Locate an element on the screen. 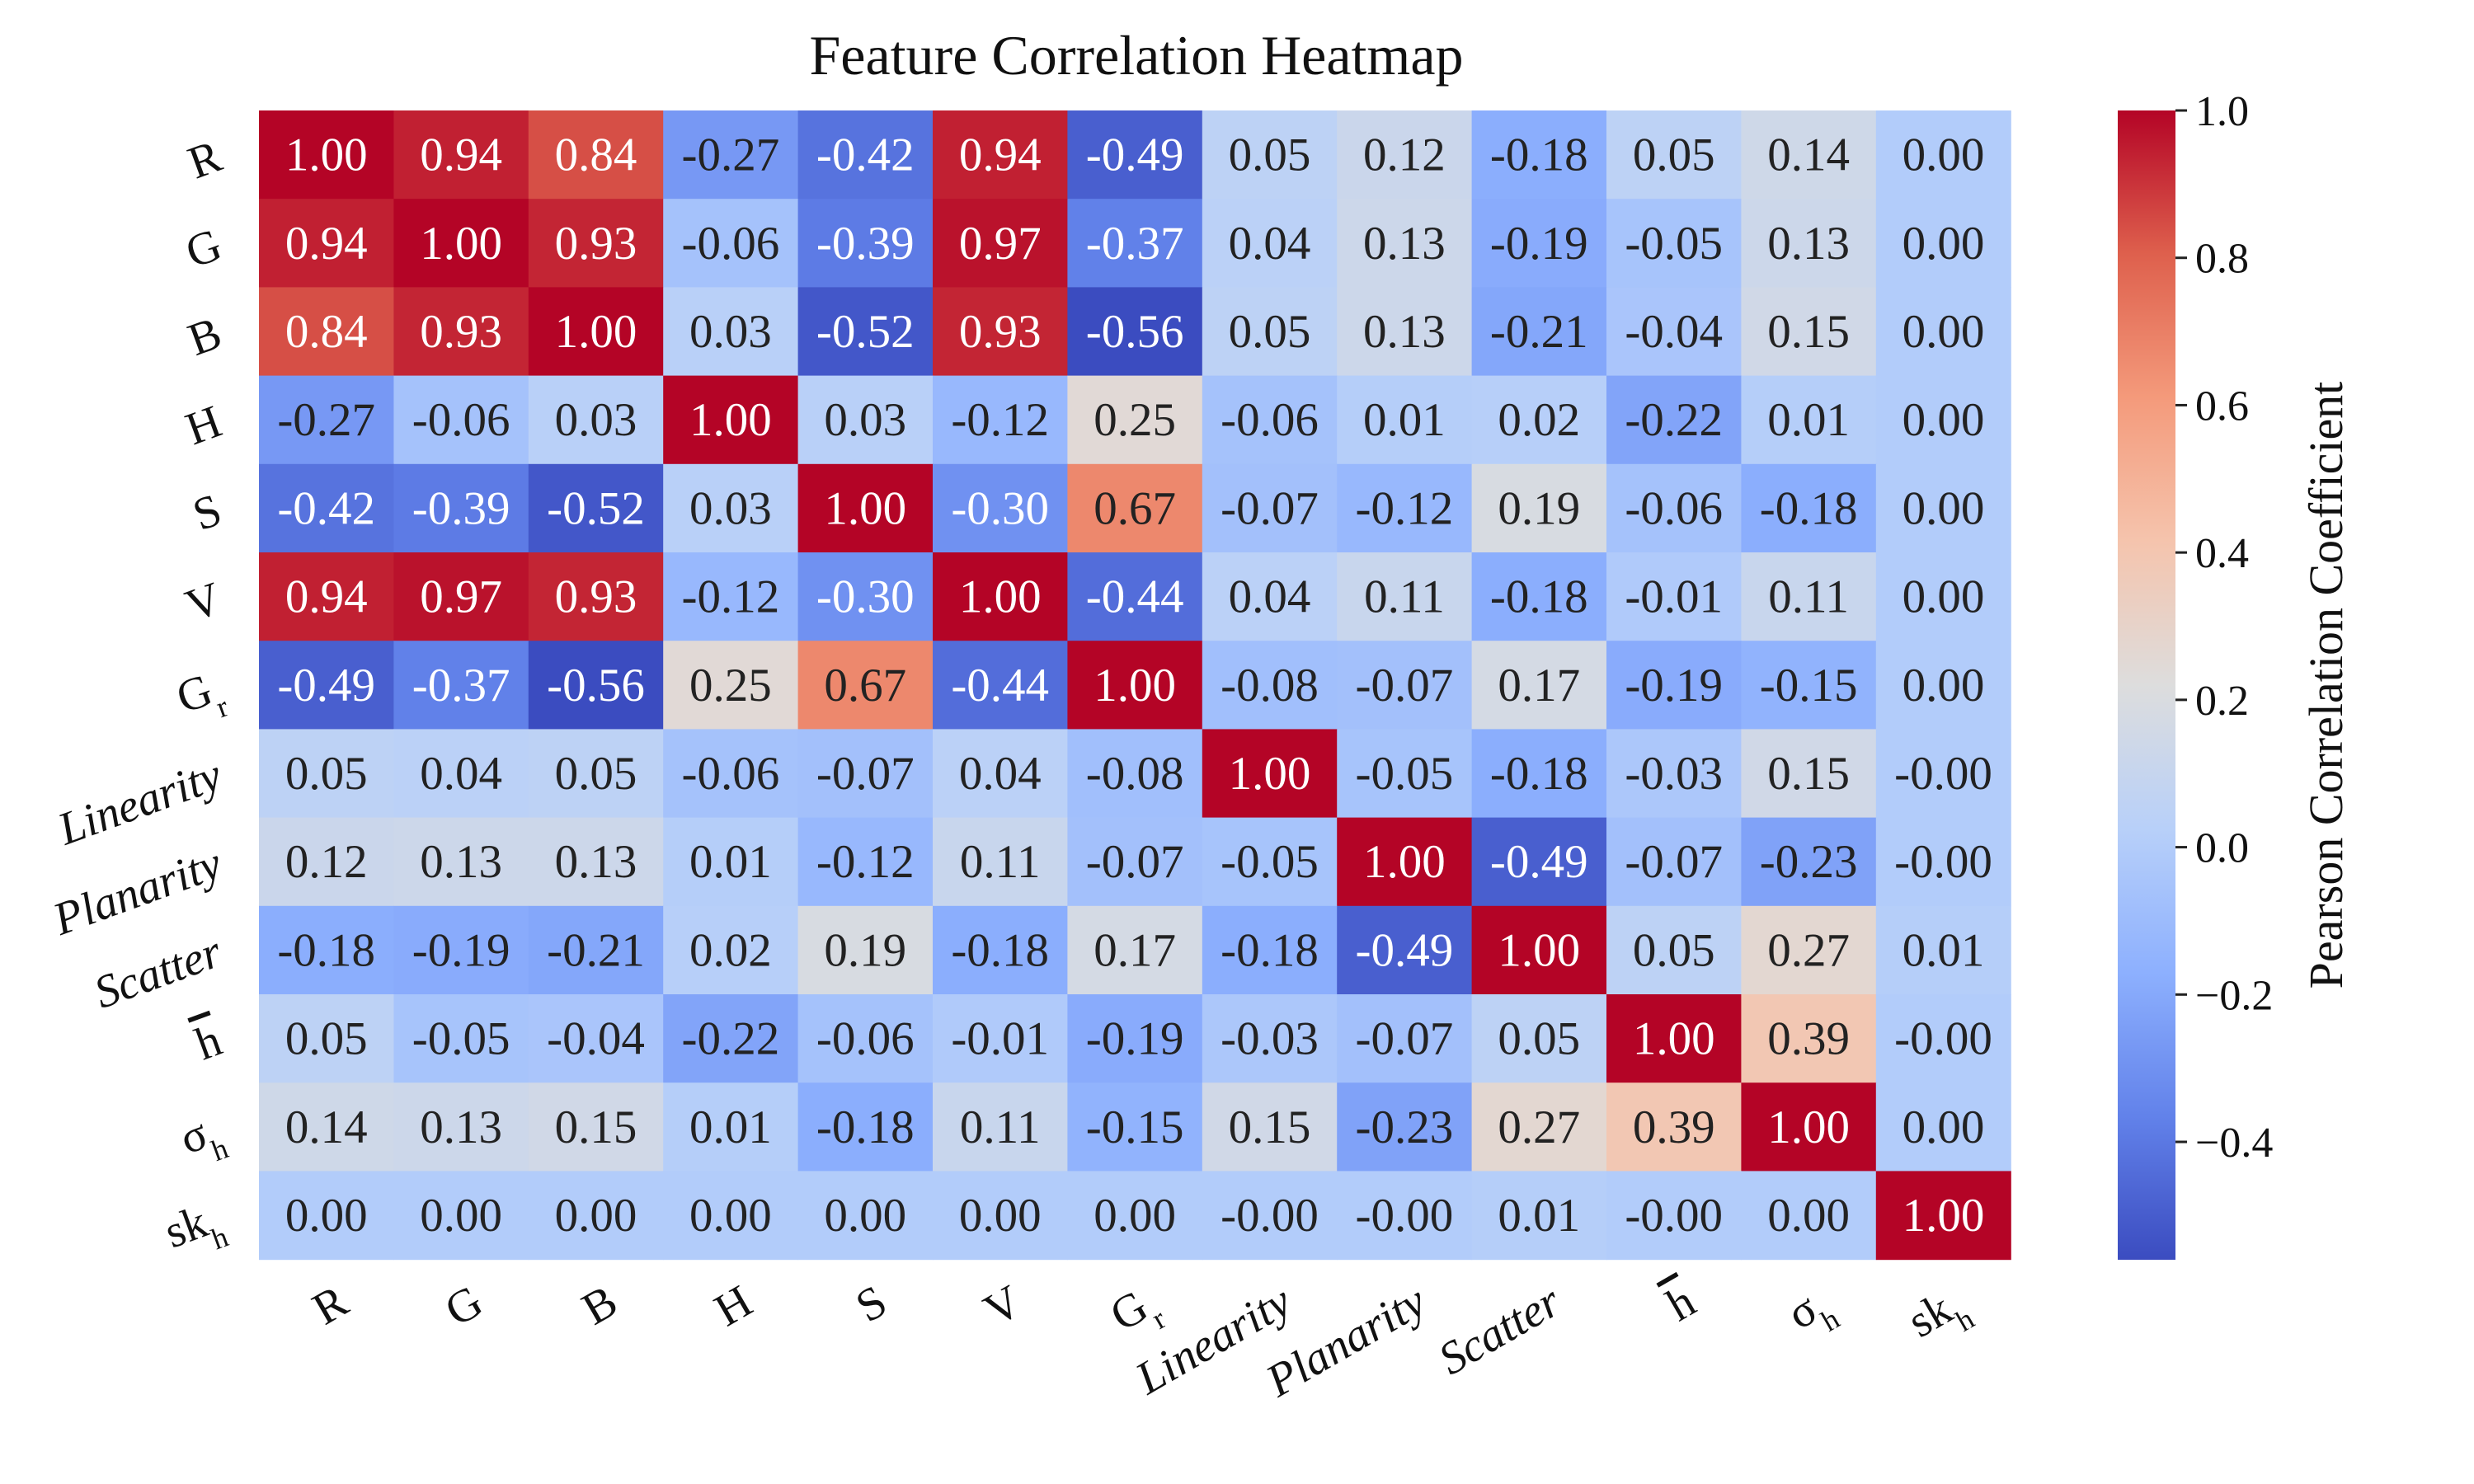 This screenshot has height=1484, width=2474. row-tick-label: Gr is located at coordinates (201, 698).